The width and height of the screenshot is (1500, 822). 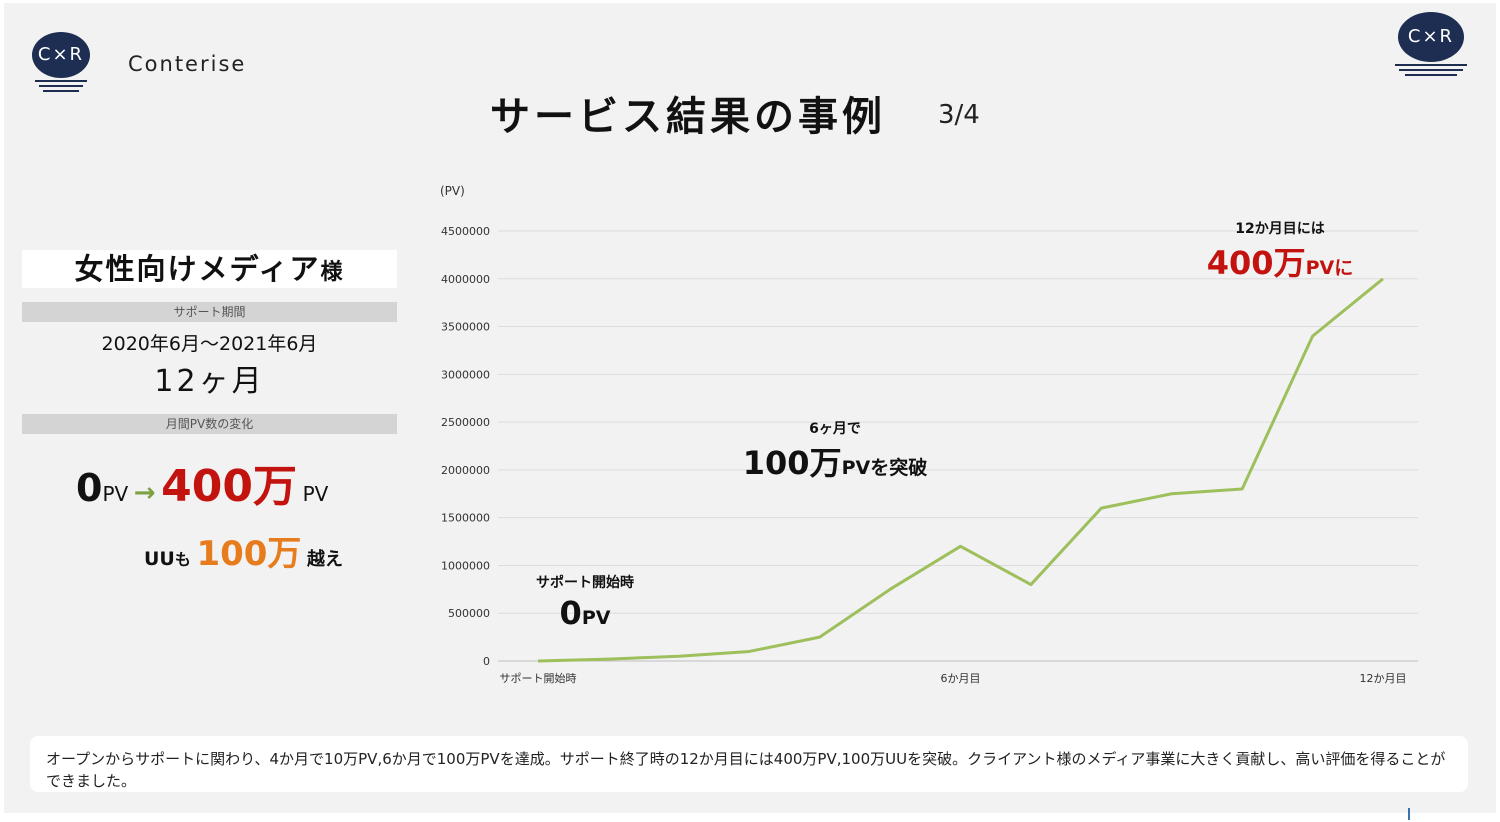 I want to click on support-period-dates: 2020年6月〜2021年6月, so click(x=209, y=344).